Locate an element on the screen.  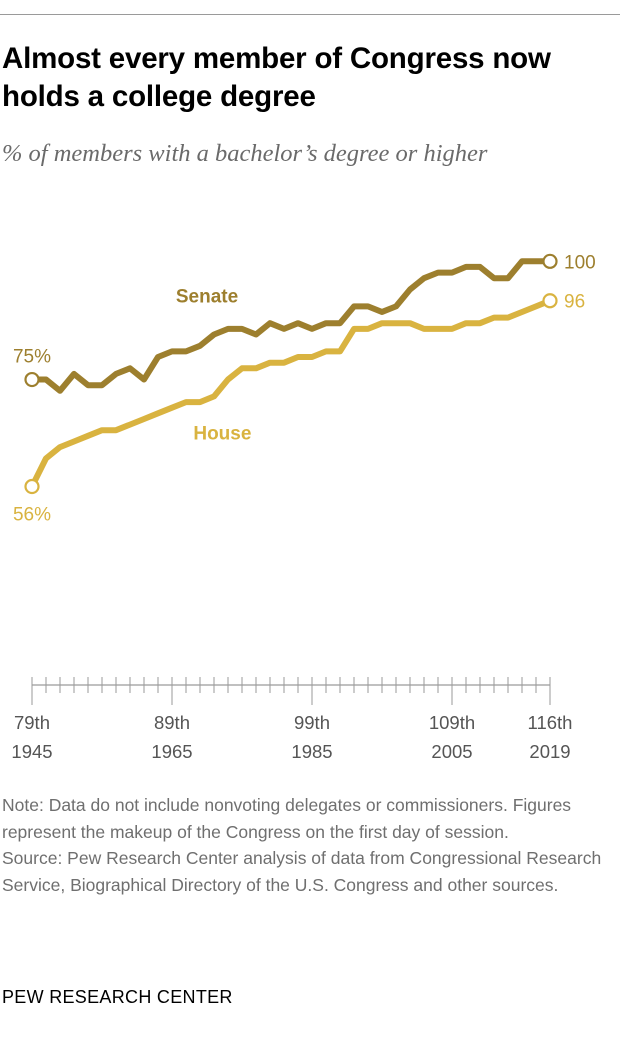
x-tick-year: 1965 is located at coordinates (171, 751).